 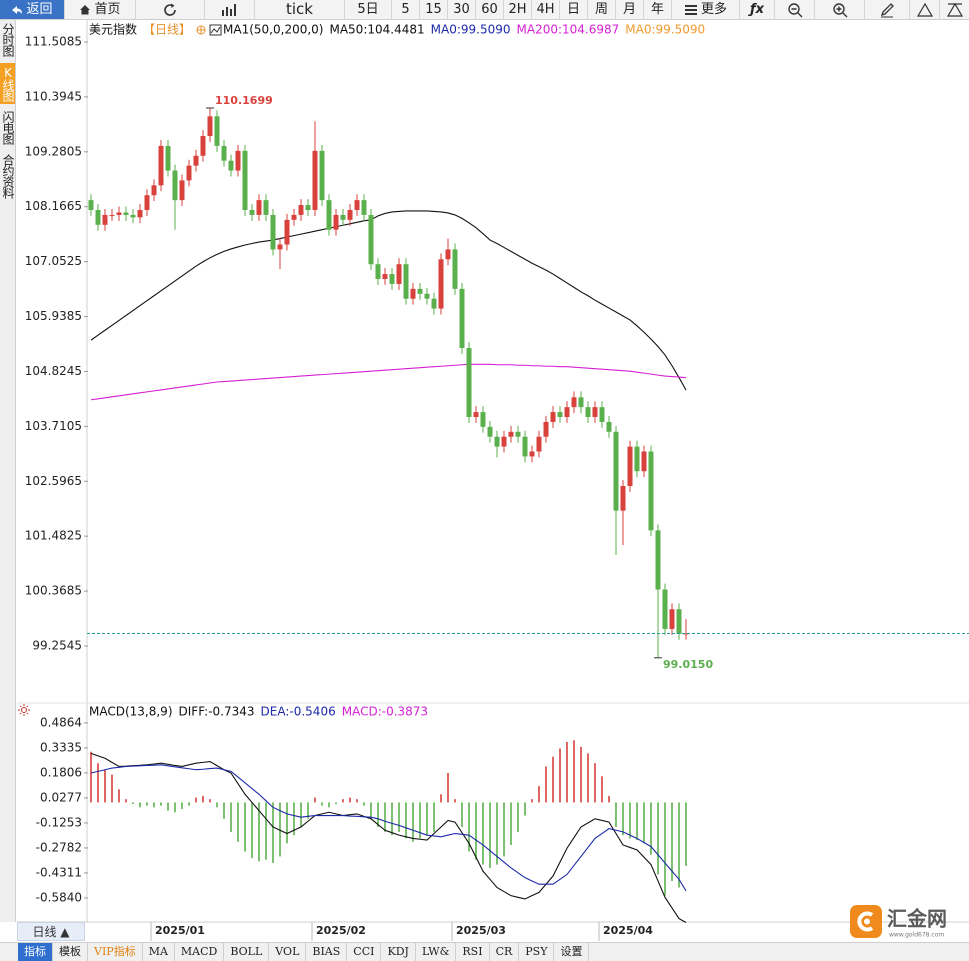 What do you see at coordinates (574, 9) in the screenshot?
I see `period-button: 日` at bounding box center [574, 9].